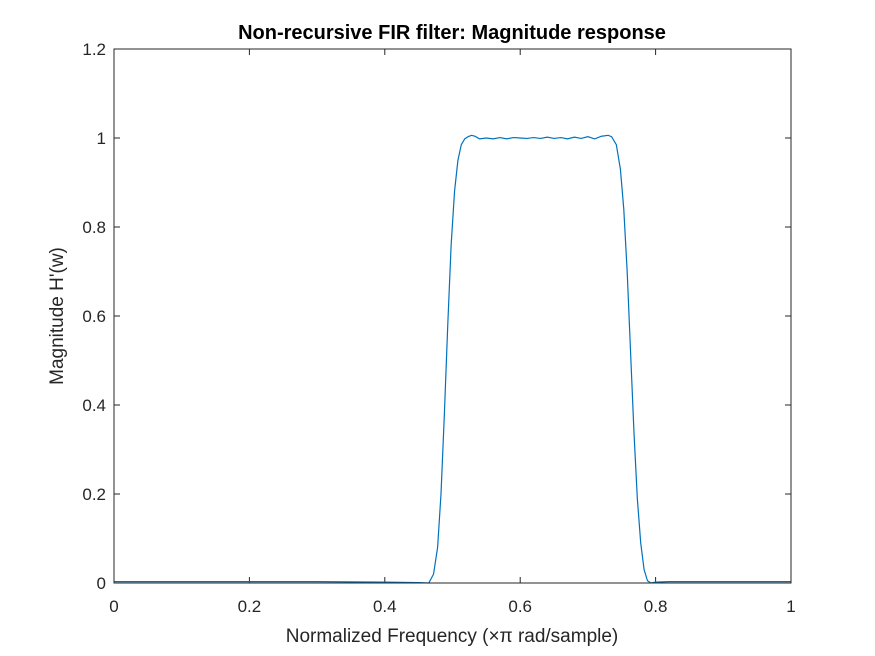  What do you see at coordinates (452, 636) in the screenshot?
I see `x-axis-label: Normalized Frequency (×π rad/sample)` at bounding box center [452, 636].